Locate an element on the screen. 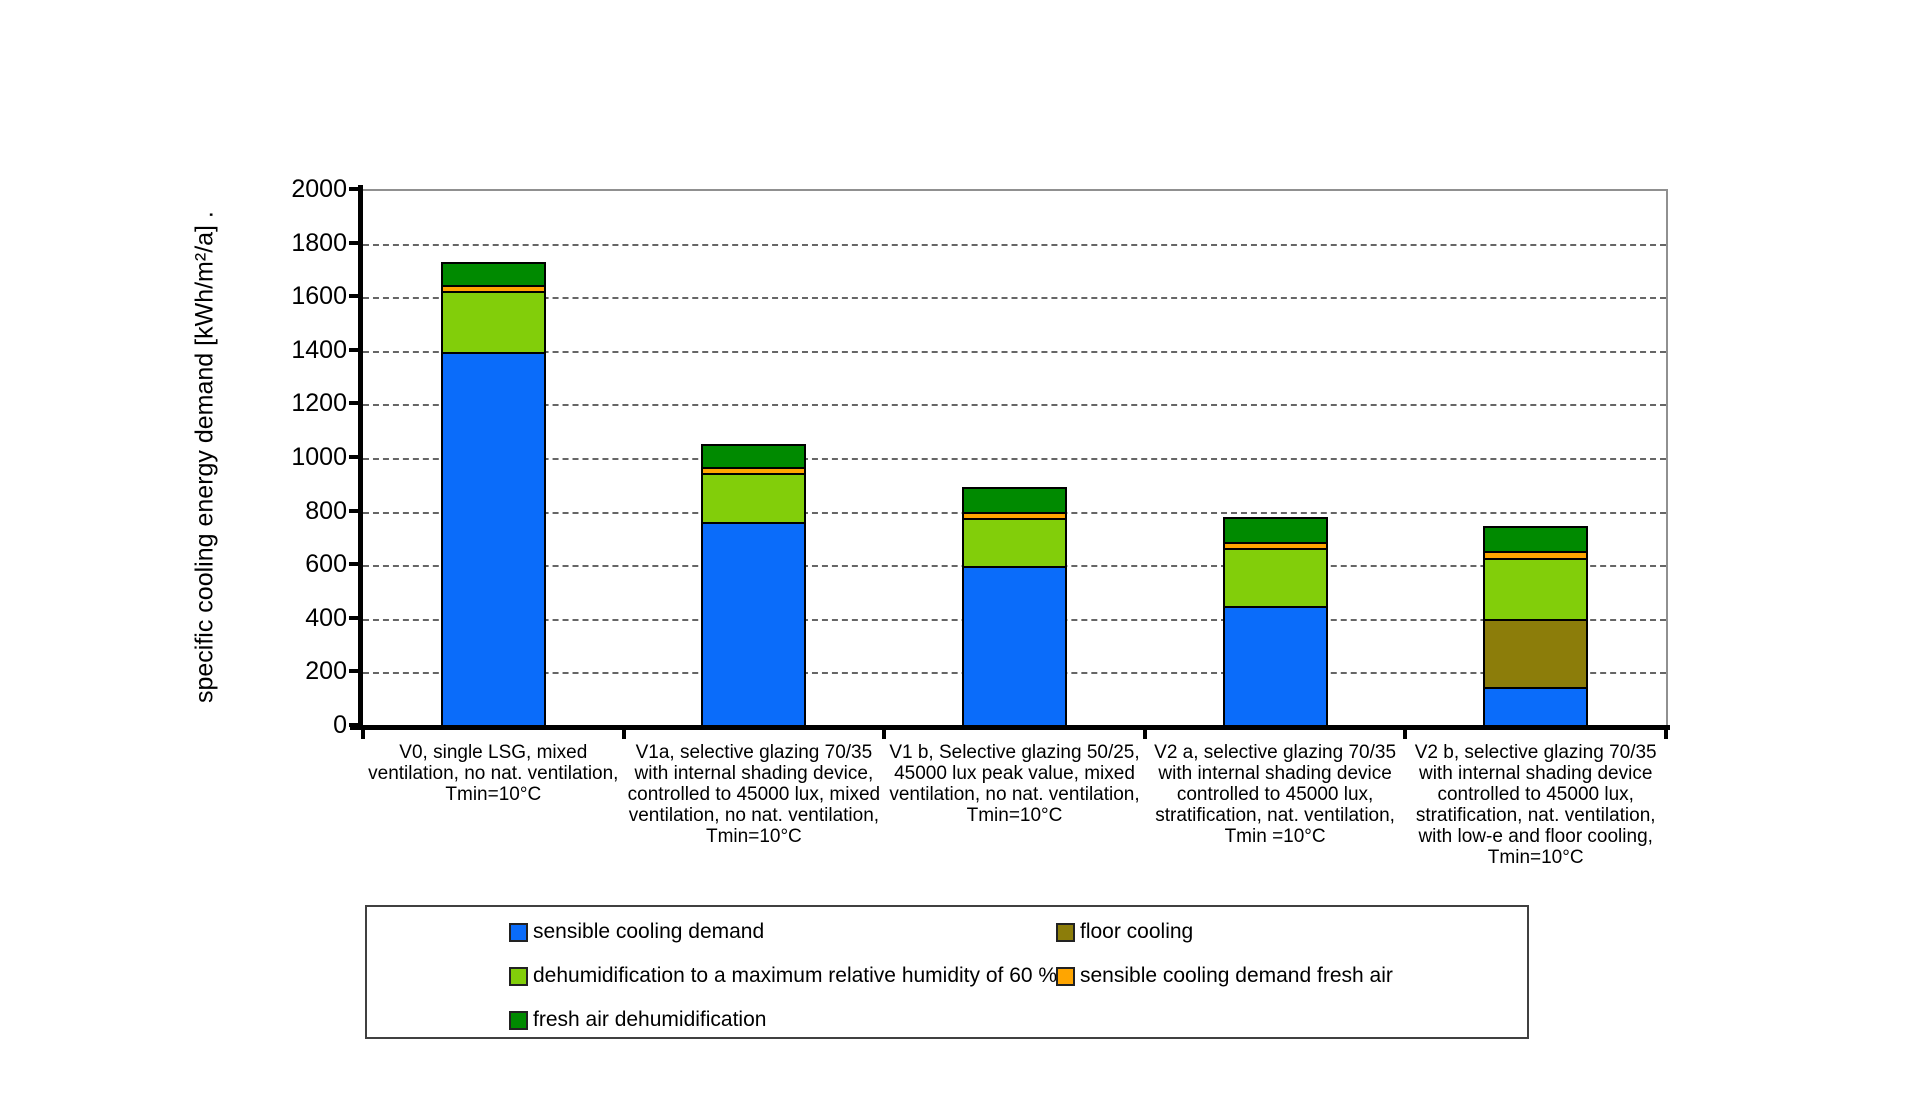 The height and width of the screenshot is (1096, 1920). legend-label: floor cooling is located at coordinates (1137, 931).